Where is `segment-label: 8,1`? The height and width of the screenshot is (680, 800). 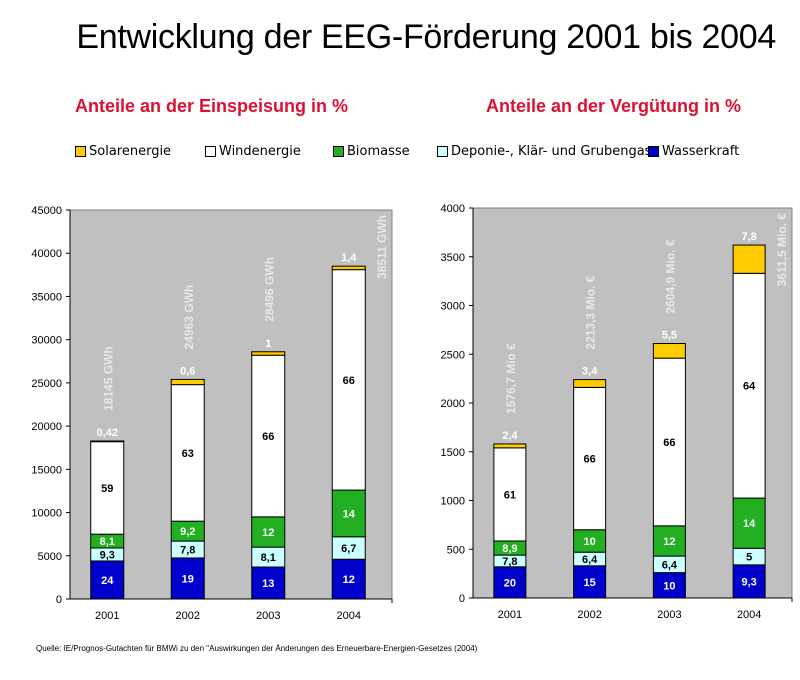
segment-label: 8,1 is located at coordinates (107, 542).